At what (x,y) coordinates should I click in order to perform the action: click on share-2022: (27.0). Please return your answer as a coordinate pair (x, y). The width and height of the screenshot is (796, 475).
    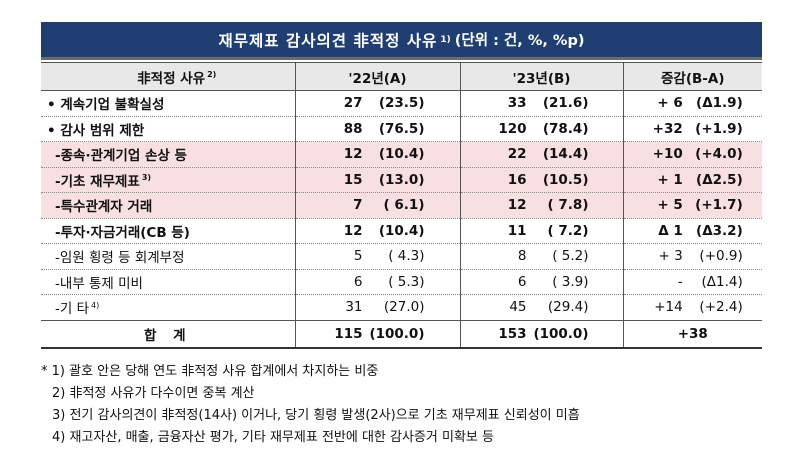
    Looking at the image, I should click on (404, 307).